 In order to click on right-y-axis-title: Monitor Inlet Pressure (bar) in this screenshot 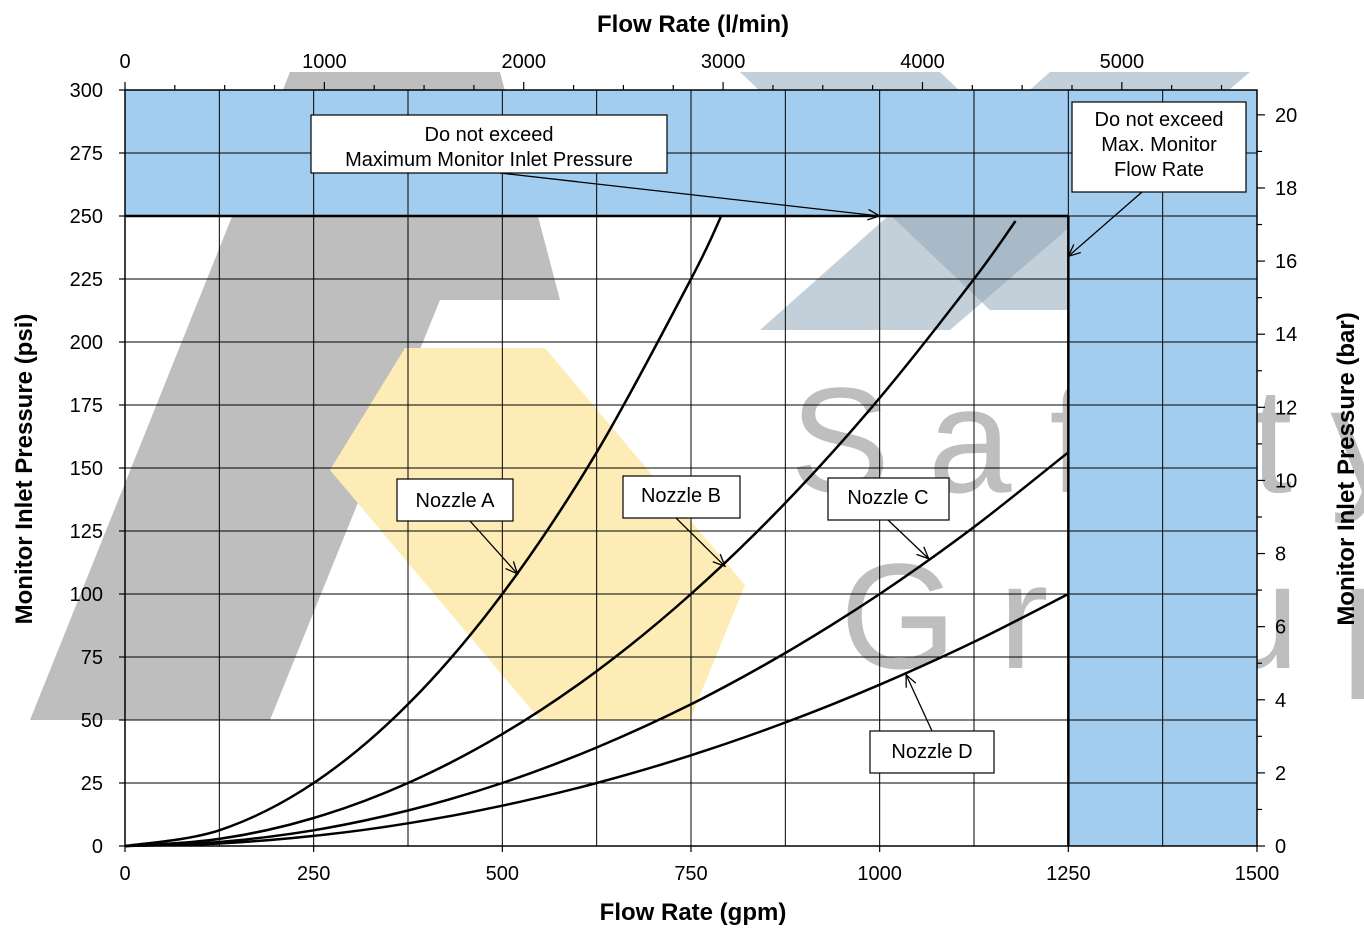, I will do `click(1346, 468)`.